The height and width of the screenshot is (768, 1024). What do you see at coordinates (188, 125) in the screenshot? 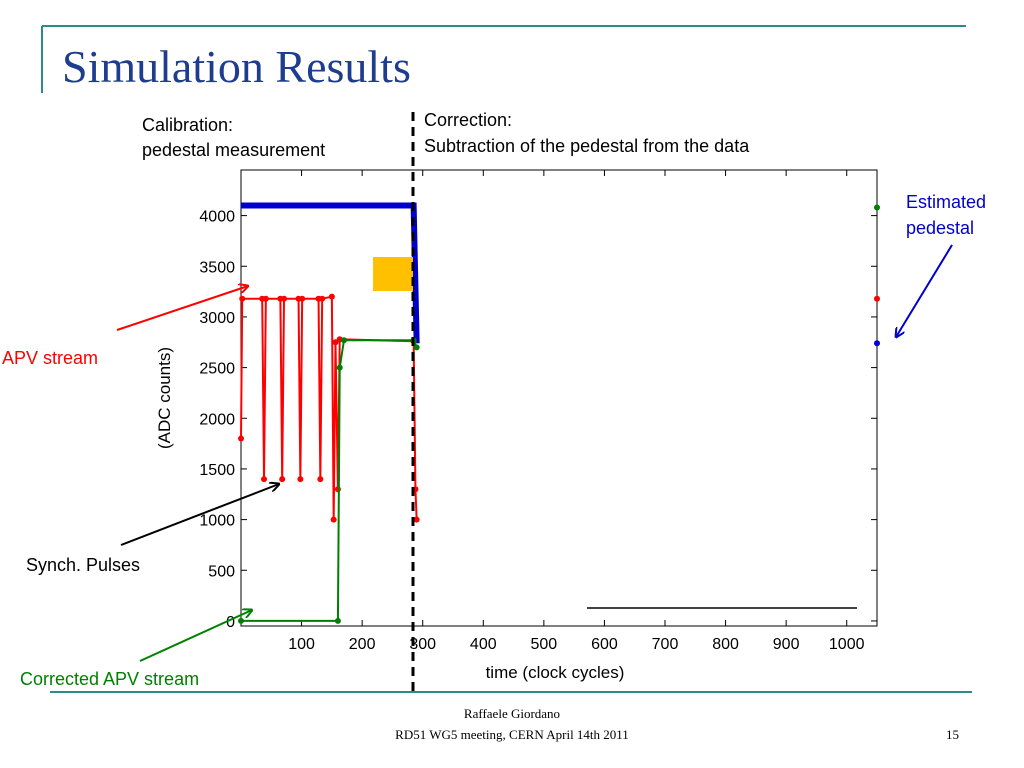
I see `calibration-heading: Calibration:` at bounding box center [188, 125].